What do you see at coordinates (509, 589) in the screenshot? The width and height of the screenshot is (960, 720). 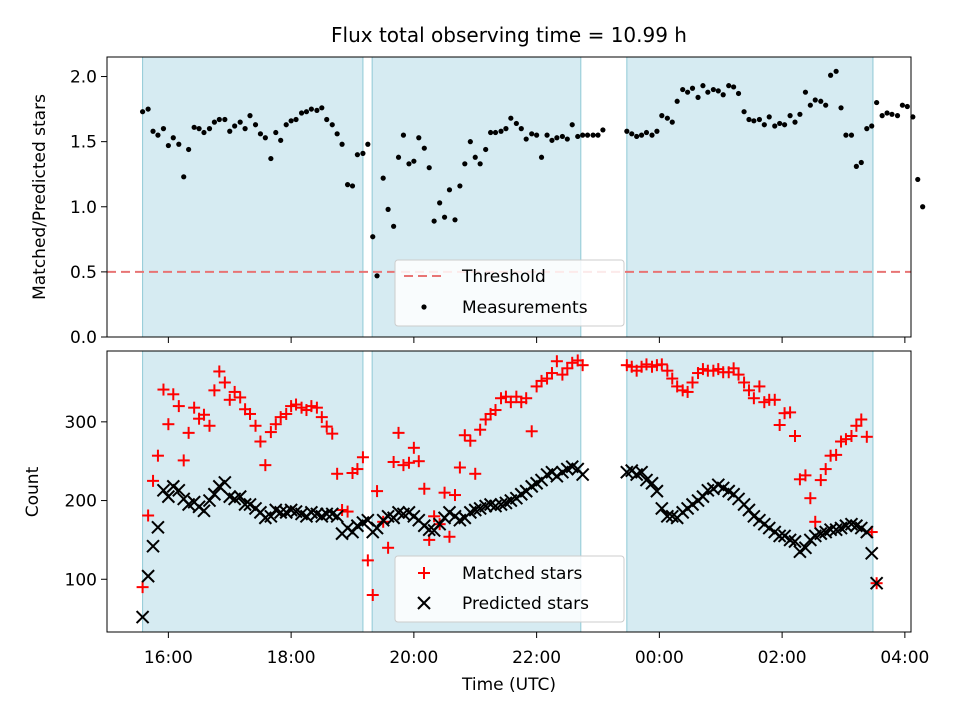 I see `bottom-legend-box` at bounding box center [509, 589].